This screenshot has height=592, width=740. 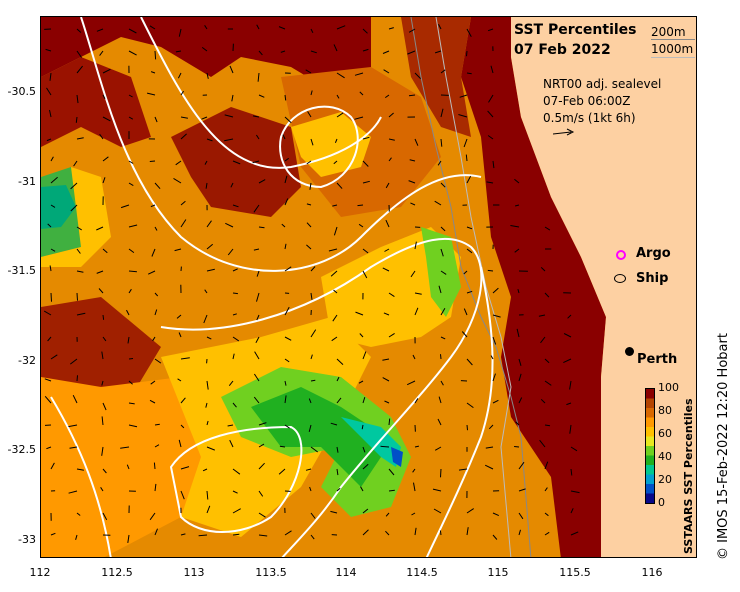 What do you see at coordinates (652, 278) in the screenshot?
I see `legend-ship: Ship` at bounding box center [652, 278].